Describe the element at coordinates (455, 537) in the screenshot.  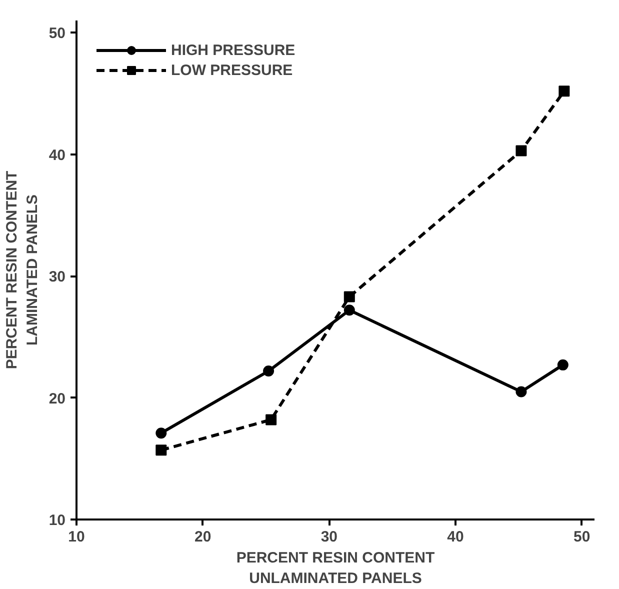
I see `x-tick-label: 40` at that location.